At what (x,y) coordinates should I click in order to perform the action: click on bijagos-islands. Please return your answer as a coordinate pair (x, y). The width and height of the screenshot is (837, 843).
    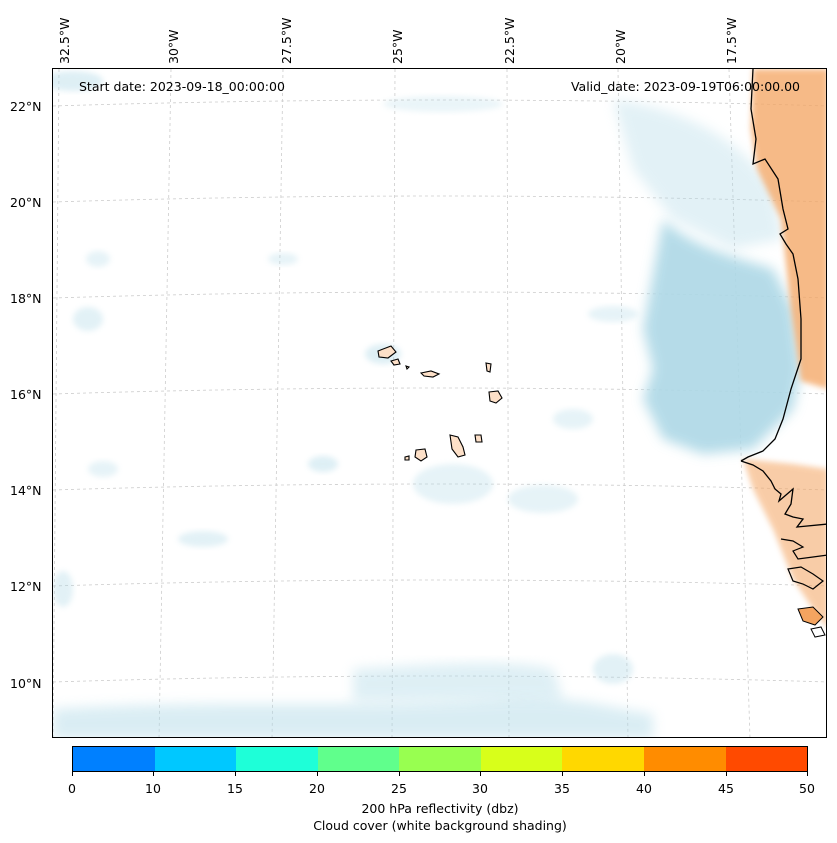
    Looking at the image, I should click on (810, 616).